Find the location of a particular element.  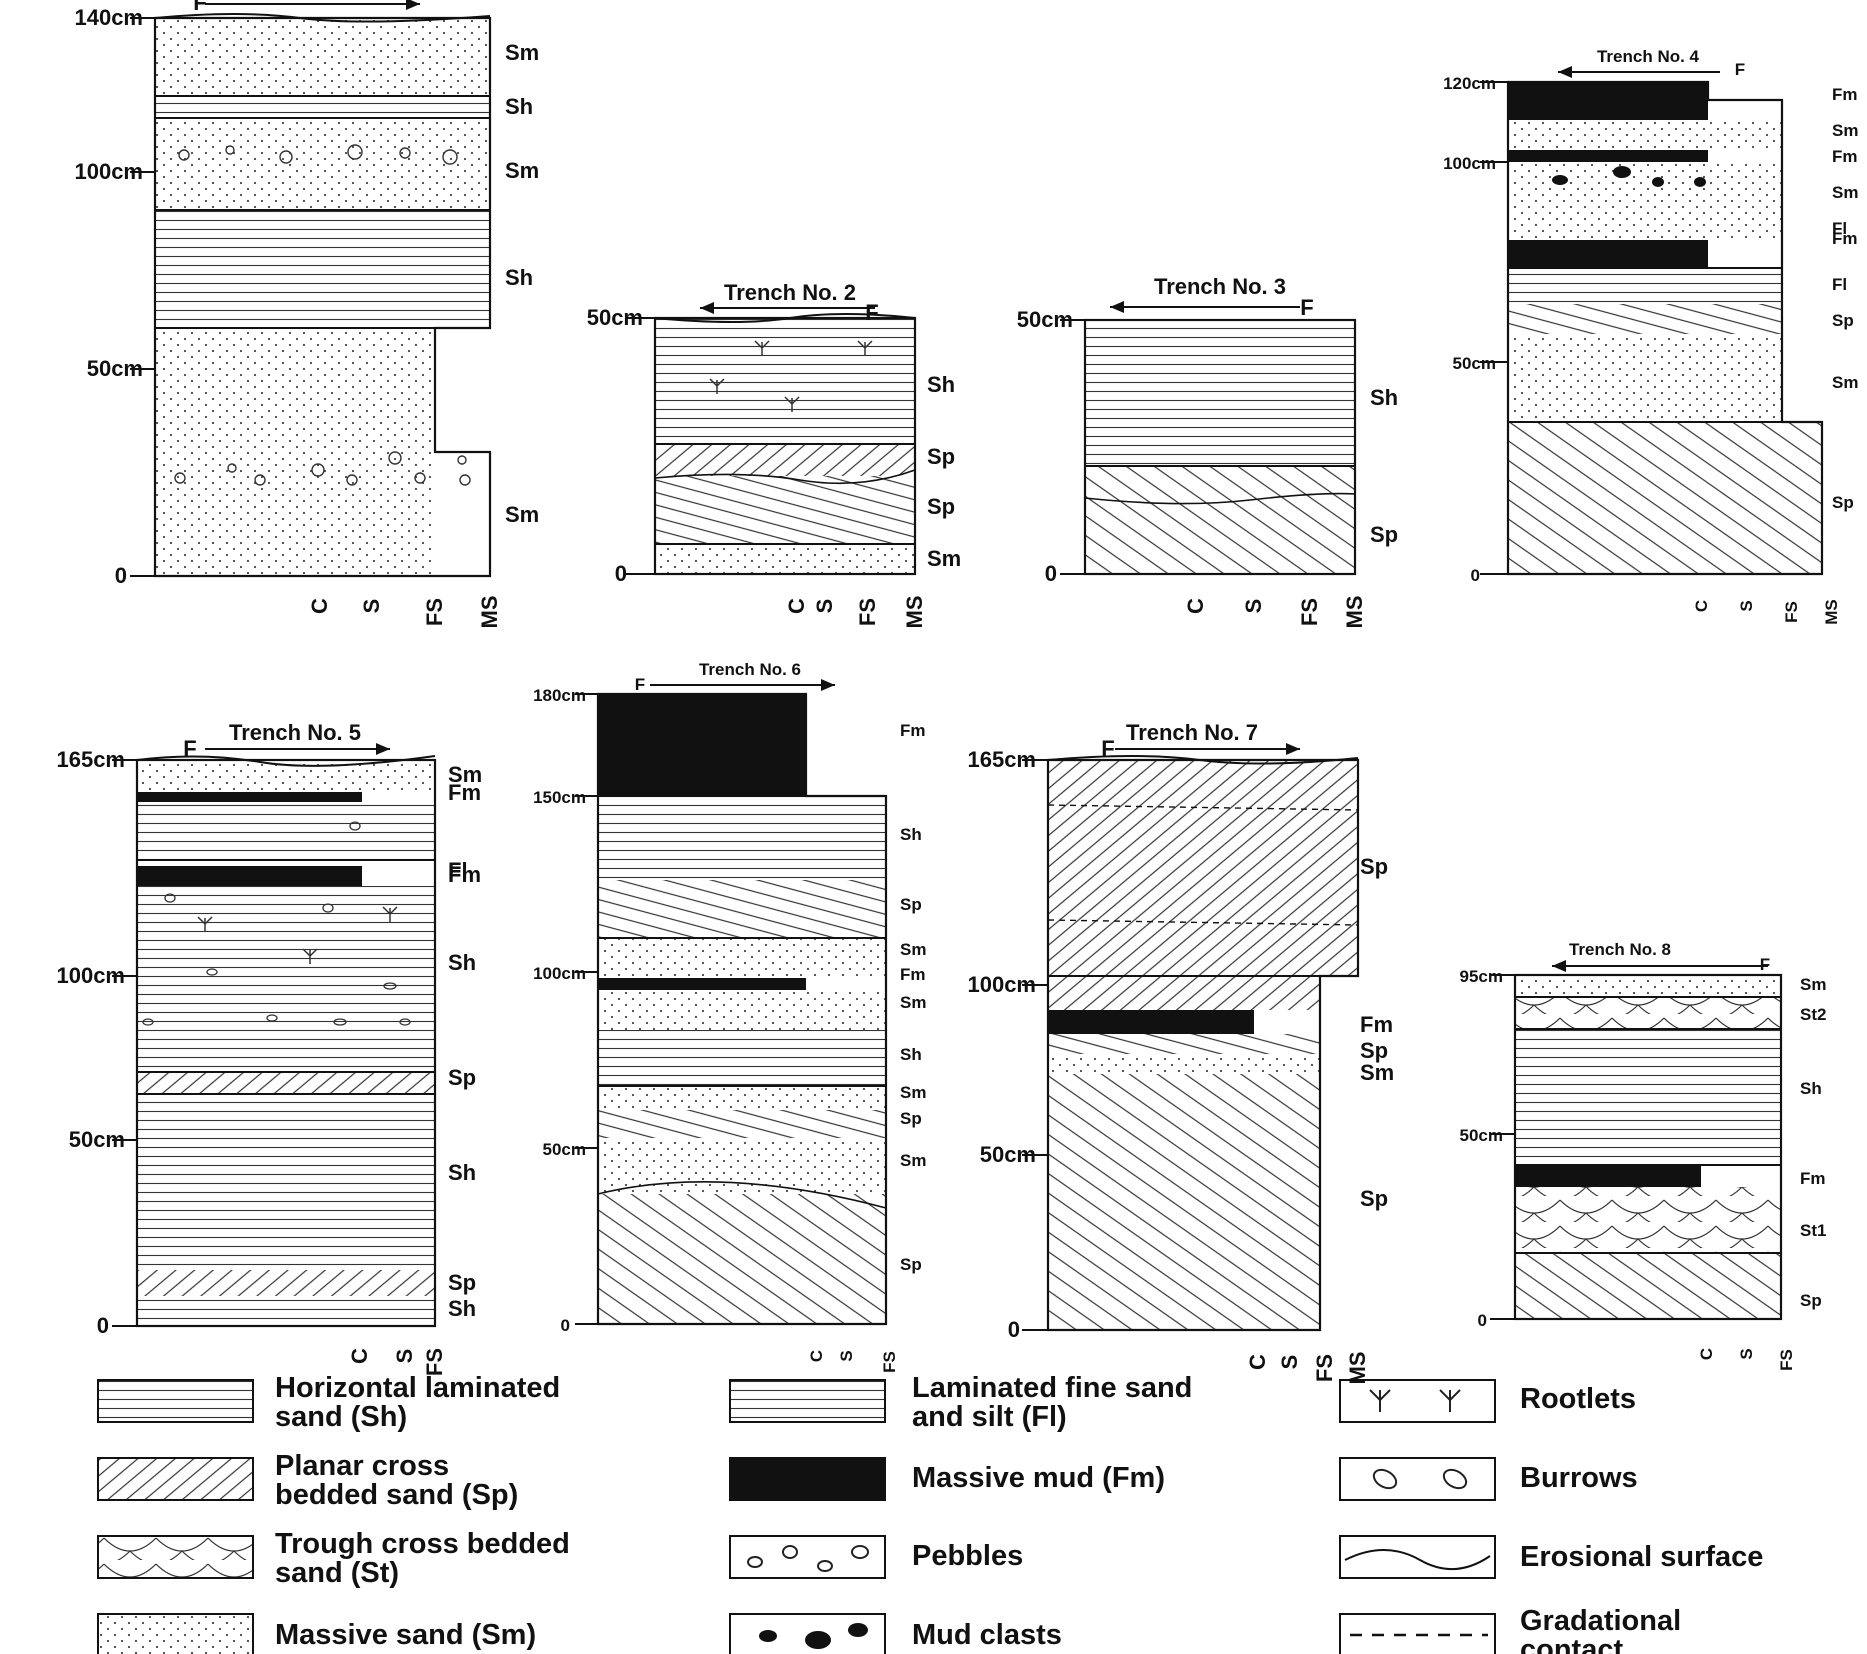

trench-title: Trench No. 8 is located at coordinates (1620, 949).